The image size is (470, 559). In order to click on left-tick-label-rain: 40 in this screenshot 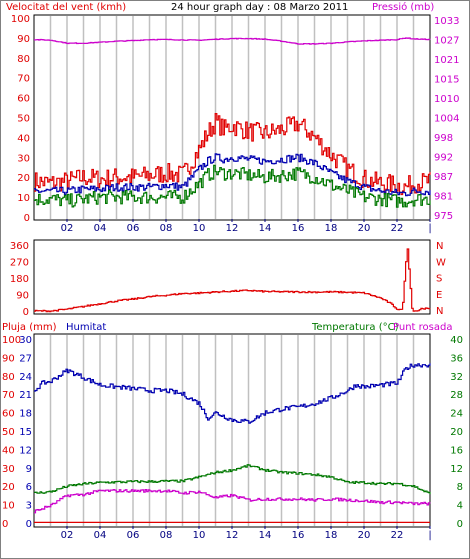, I will do `click(8, 450)`.